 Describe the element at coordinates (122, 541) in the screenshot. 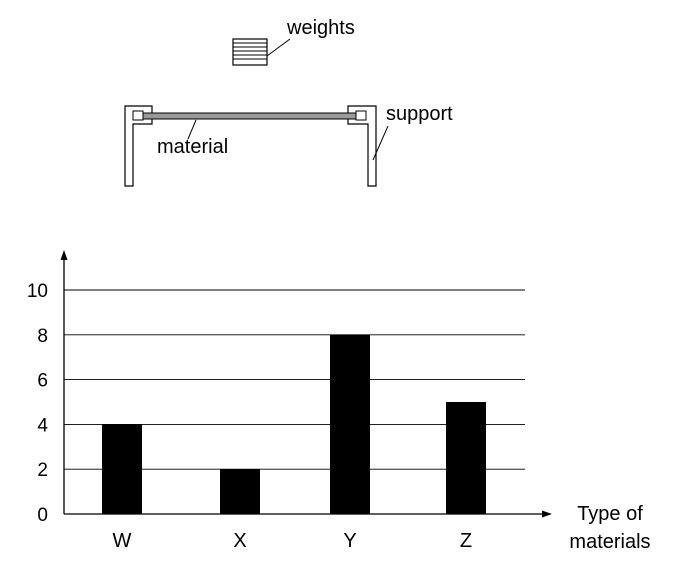

I see `x-tick-label: W` at that location.